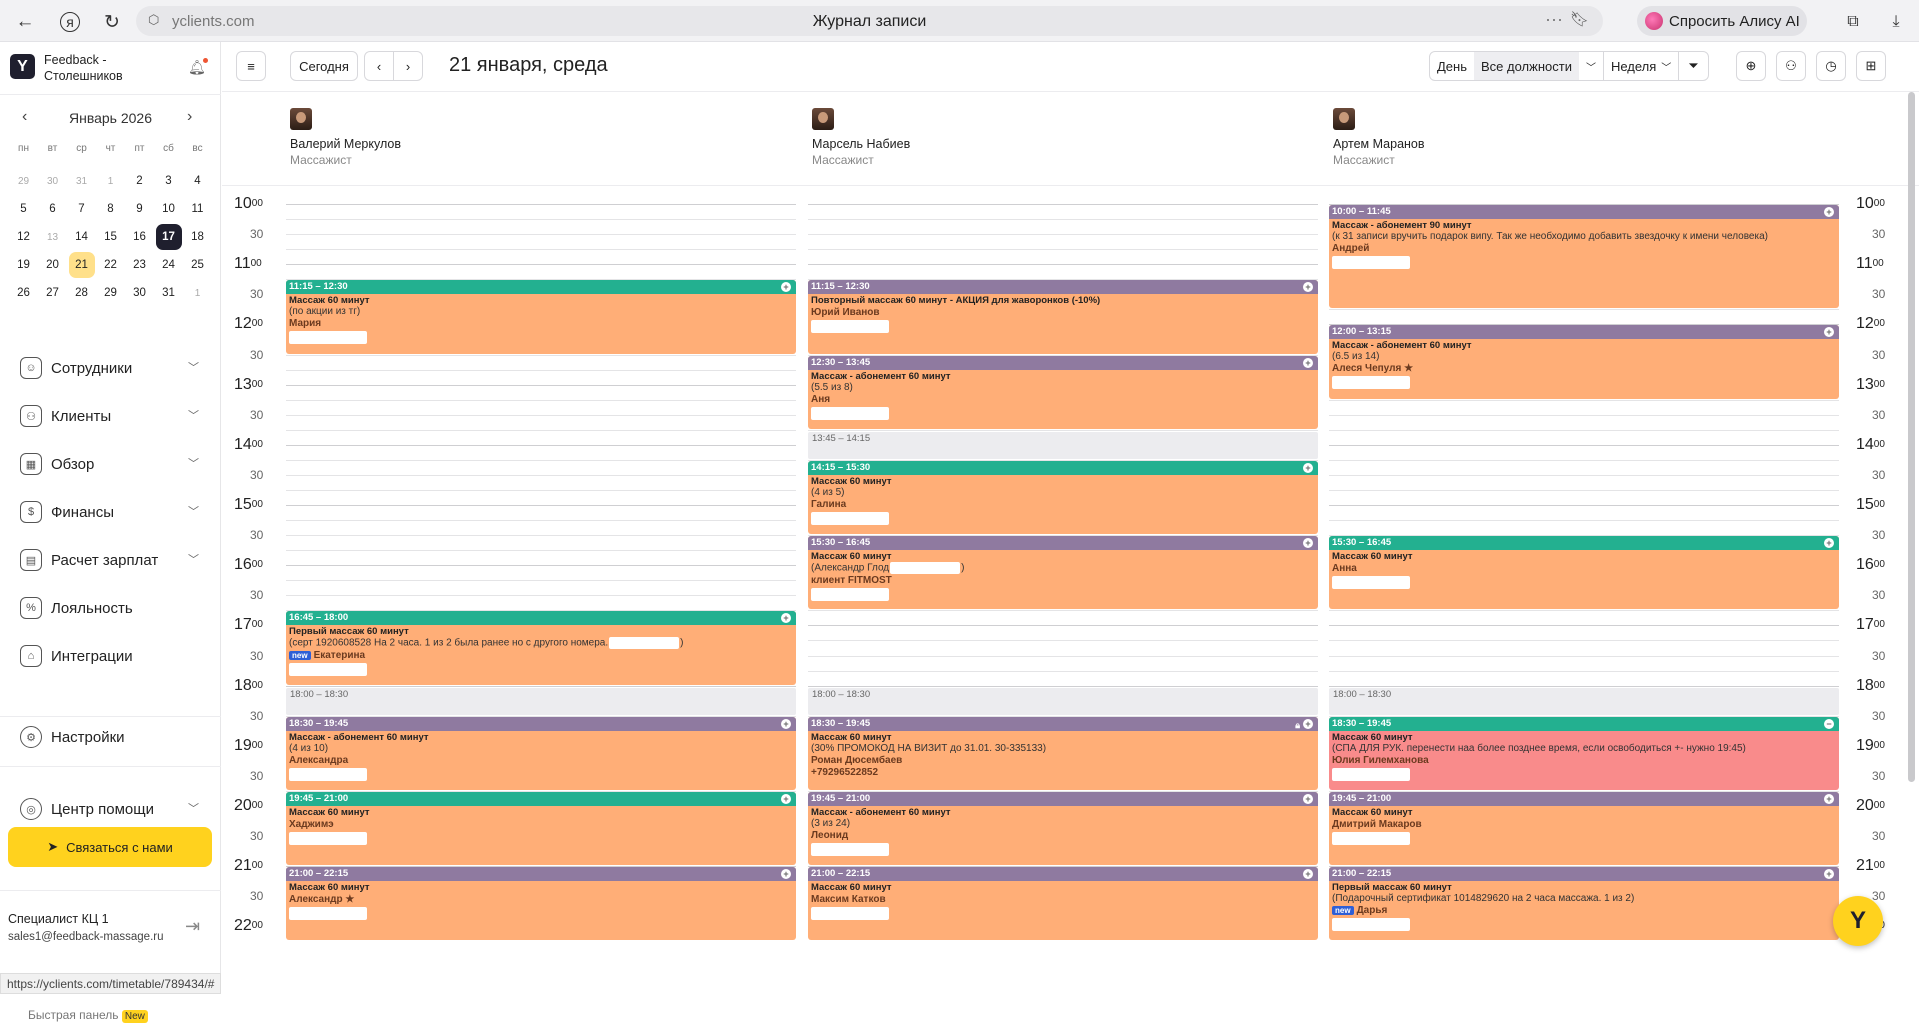 The width and height of the screenshot is (1919, 1023). What do you see at coordinates (1640, 66) in the screenshot?
I see `week-view-select: Неделя ﹀` at bounding box center [1640, 66].